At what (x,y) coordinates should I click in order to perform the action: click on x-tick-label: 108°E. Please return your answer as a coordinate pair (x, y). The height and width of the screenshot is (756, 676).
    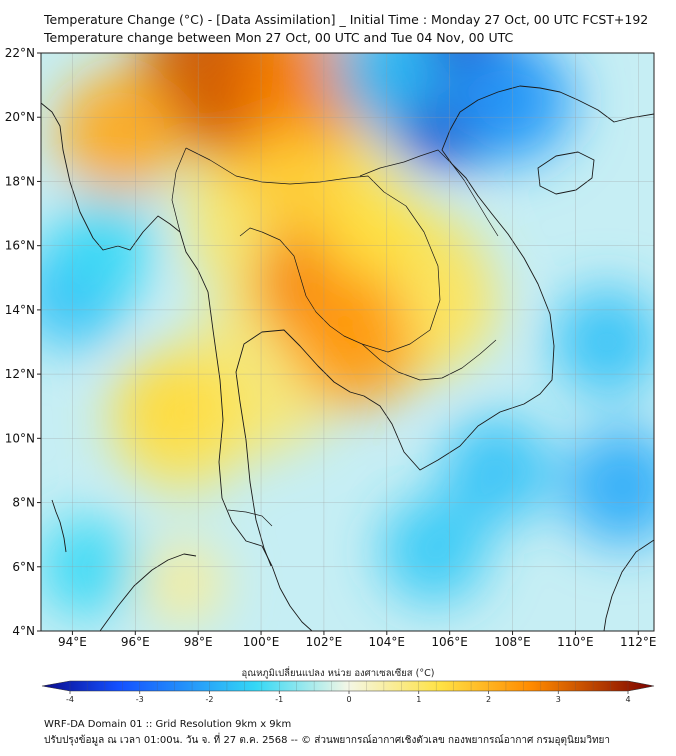
    Looking at the image, I should click on (512, 642).